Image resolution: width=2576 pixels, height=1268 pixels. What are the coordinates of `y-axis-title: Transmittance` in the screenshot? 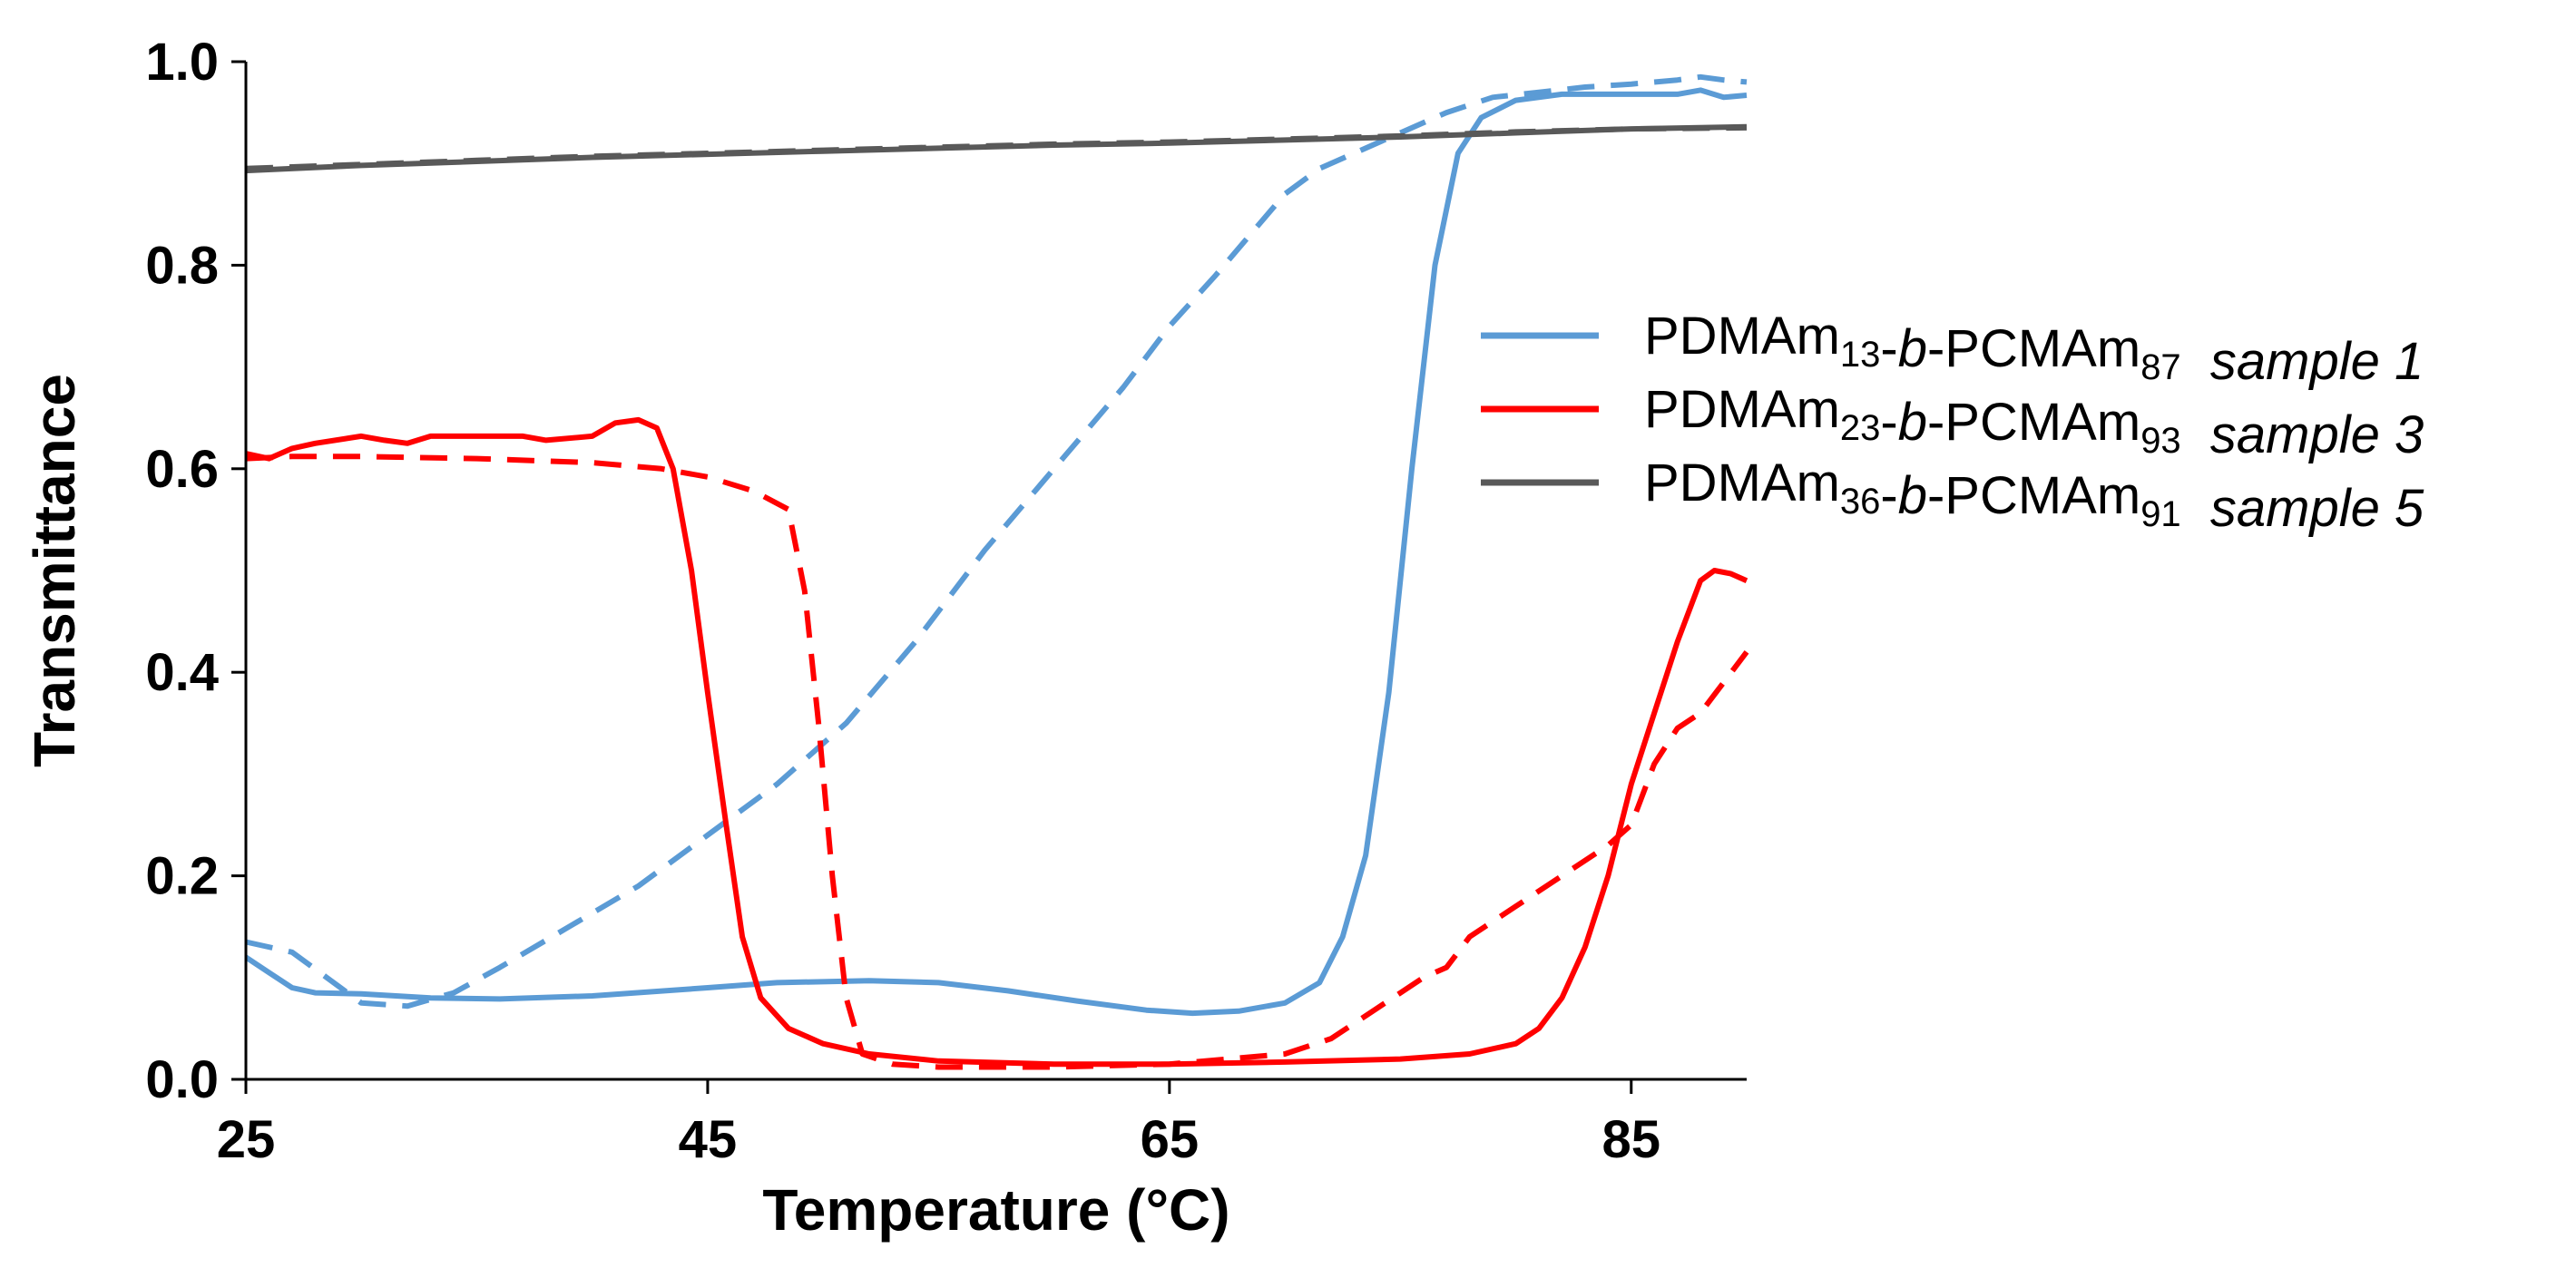 It's located at (54, 570).